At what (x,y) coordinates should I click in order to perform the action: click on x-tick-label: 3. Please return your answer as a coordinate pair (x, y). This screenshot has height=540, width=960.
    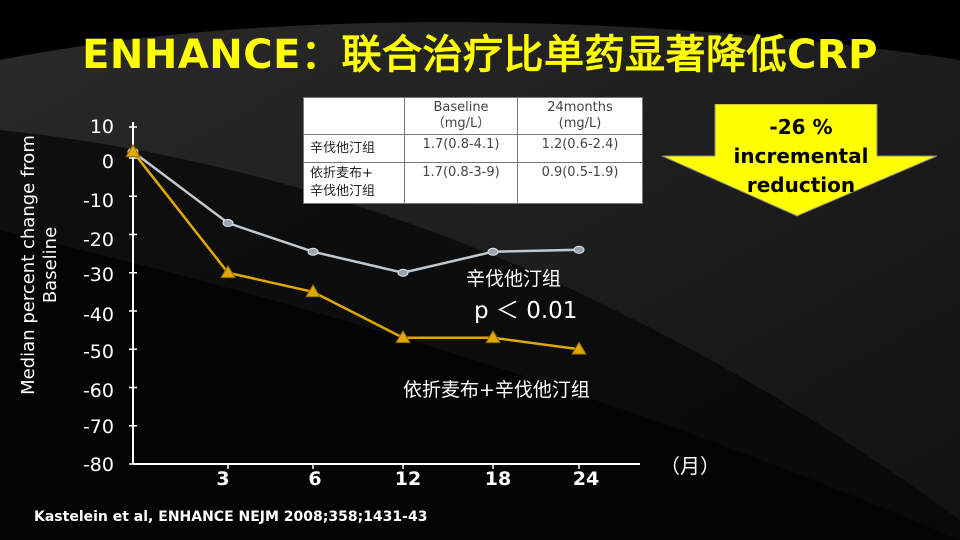
    Looking at the image, I should click on (223, 479).